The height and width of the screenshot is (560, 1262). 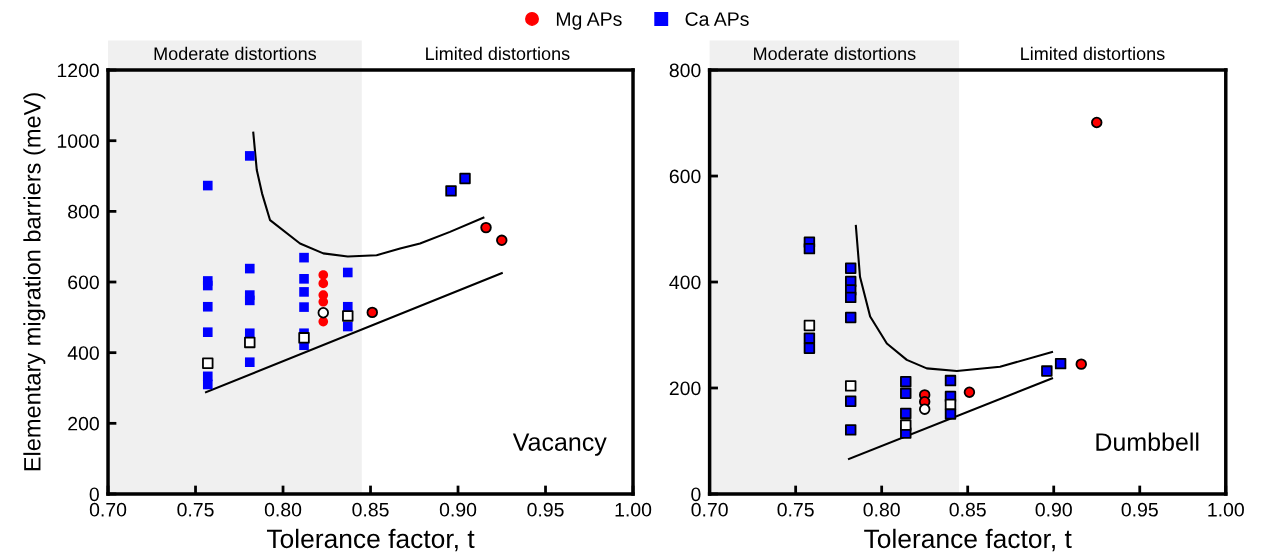 What do you see at coordinates (717, 19) in the screenshot?
I see `legend-label: Ca APs` at bounding box center [717, 19].